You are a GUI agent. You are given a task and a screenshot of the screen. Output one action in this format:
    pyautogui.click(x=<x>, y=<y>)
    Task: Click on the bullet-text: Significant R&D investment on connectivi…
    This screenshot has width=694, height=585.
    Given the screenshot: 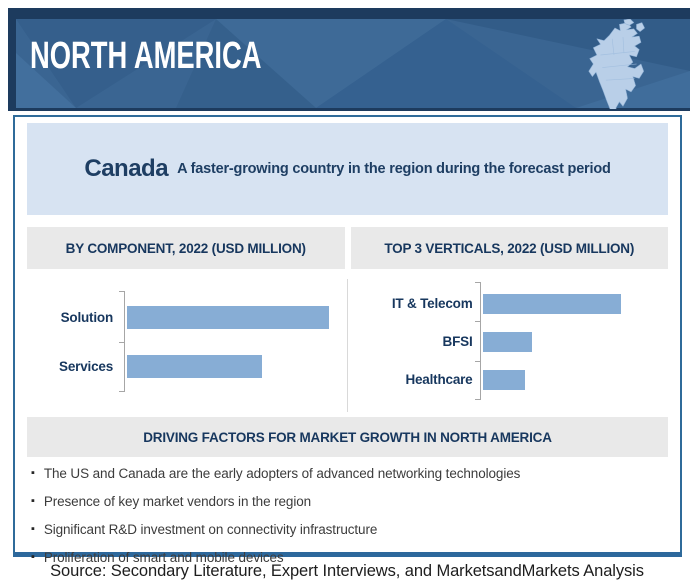 What is the action you would take?
    pyautogui.click(x=210, y=529)
    